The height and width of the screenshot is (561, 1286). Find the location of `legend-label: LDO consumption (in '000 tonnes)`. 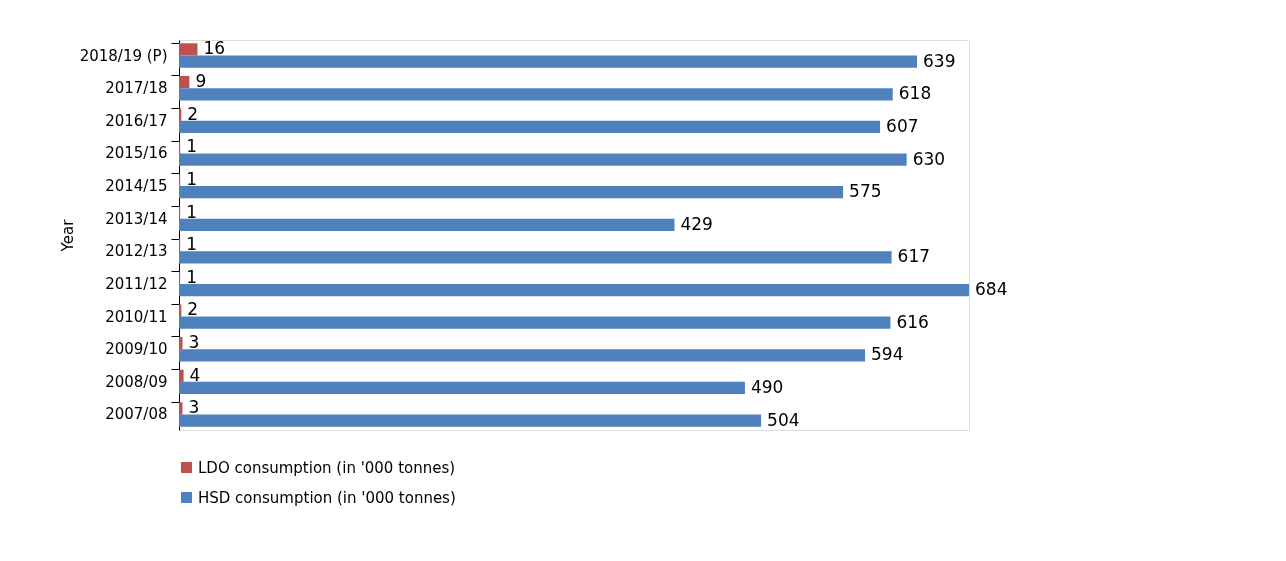

legend-label: LDO consumption (in '000 tonnes) is located at coordinates (327, 467).